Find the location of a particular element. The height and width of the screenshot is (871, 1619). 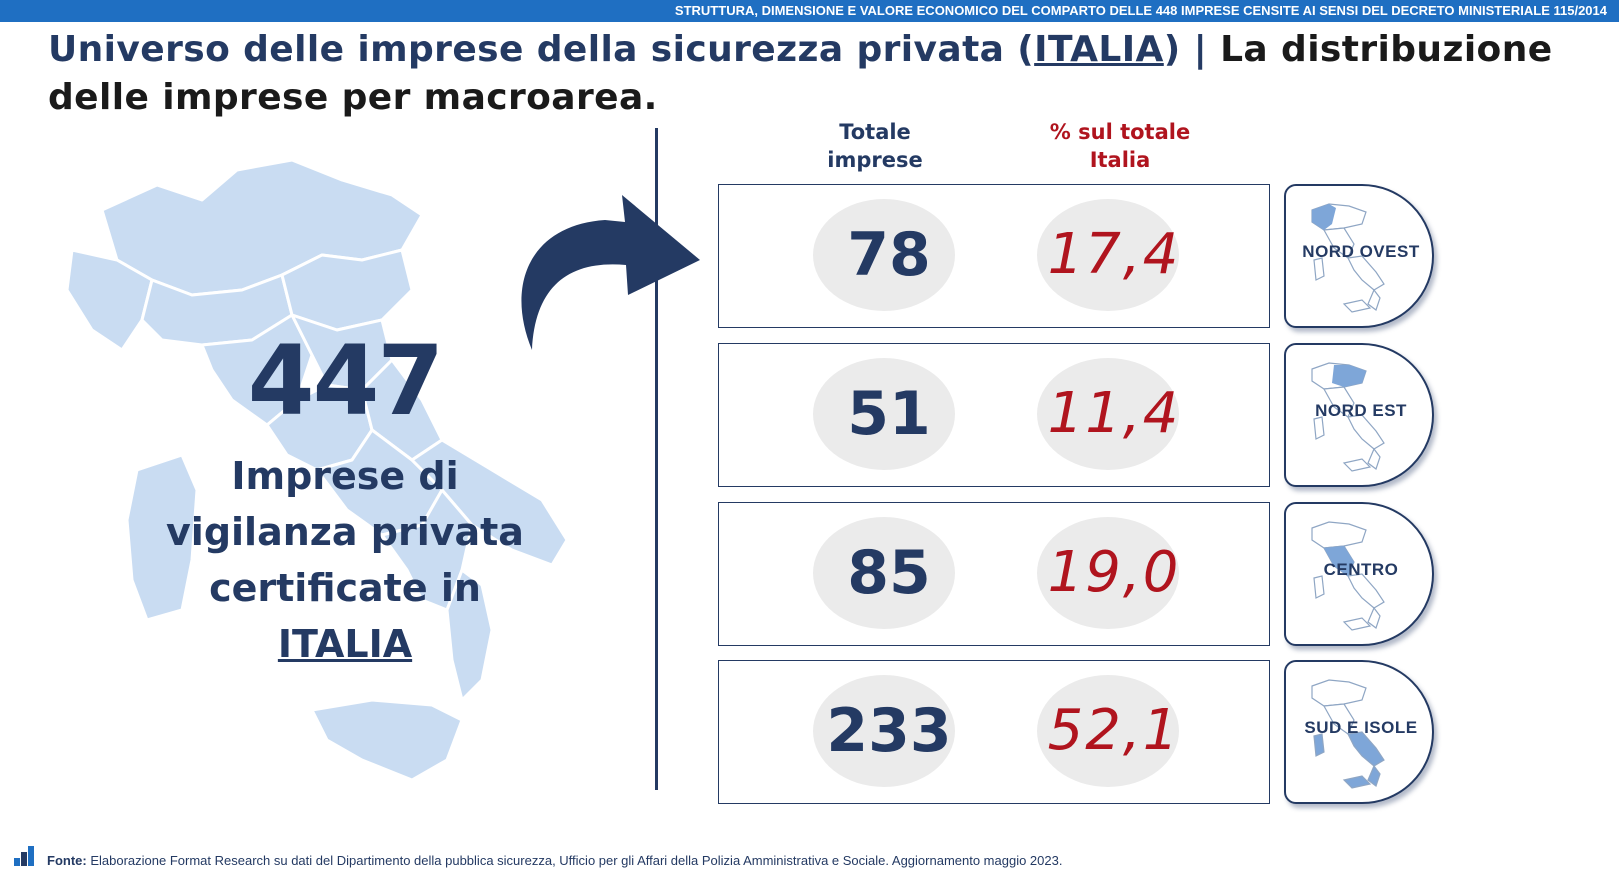

area-tab-centro: CENTRO is located at coordinates (1359, 574).